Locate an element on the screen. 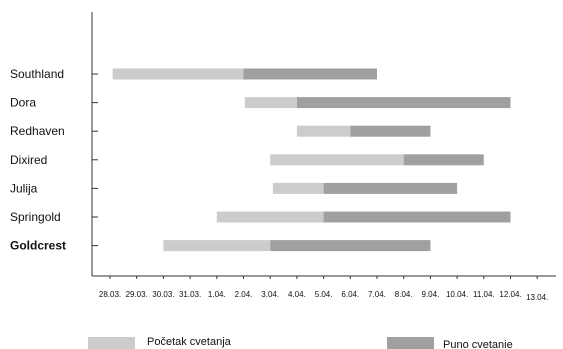  bar-puno-southland is located at coordinates (310, 74).